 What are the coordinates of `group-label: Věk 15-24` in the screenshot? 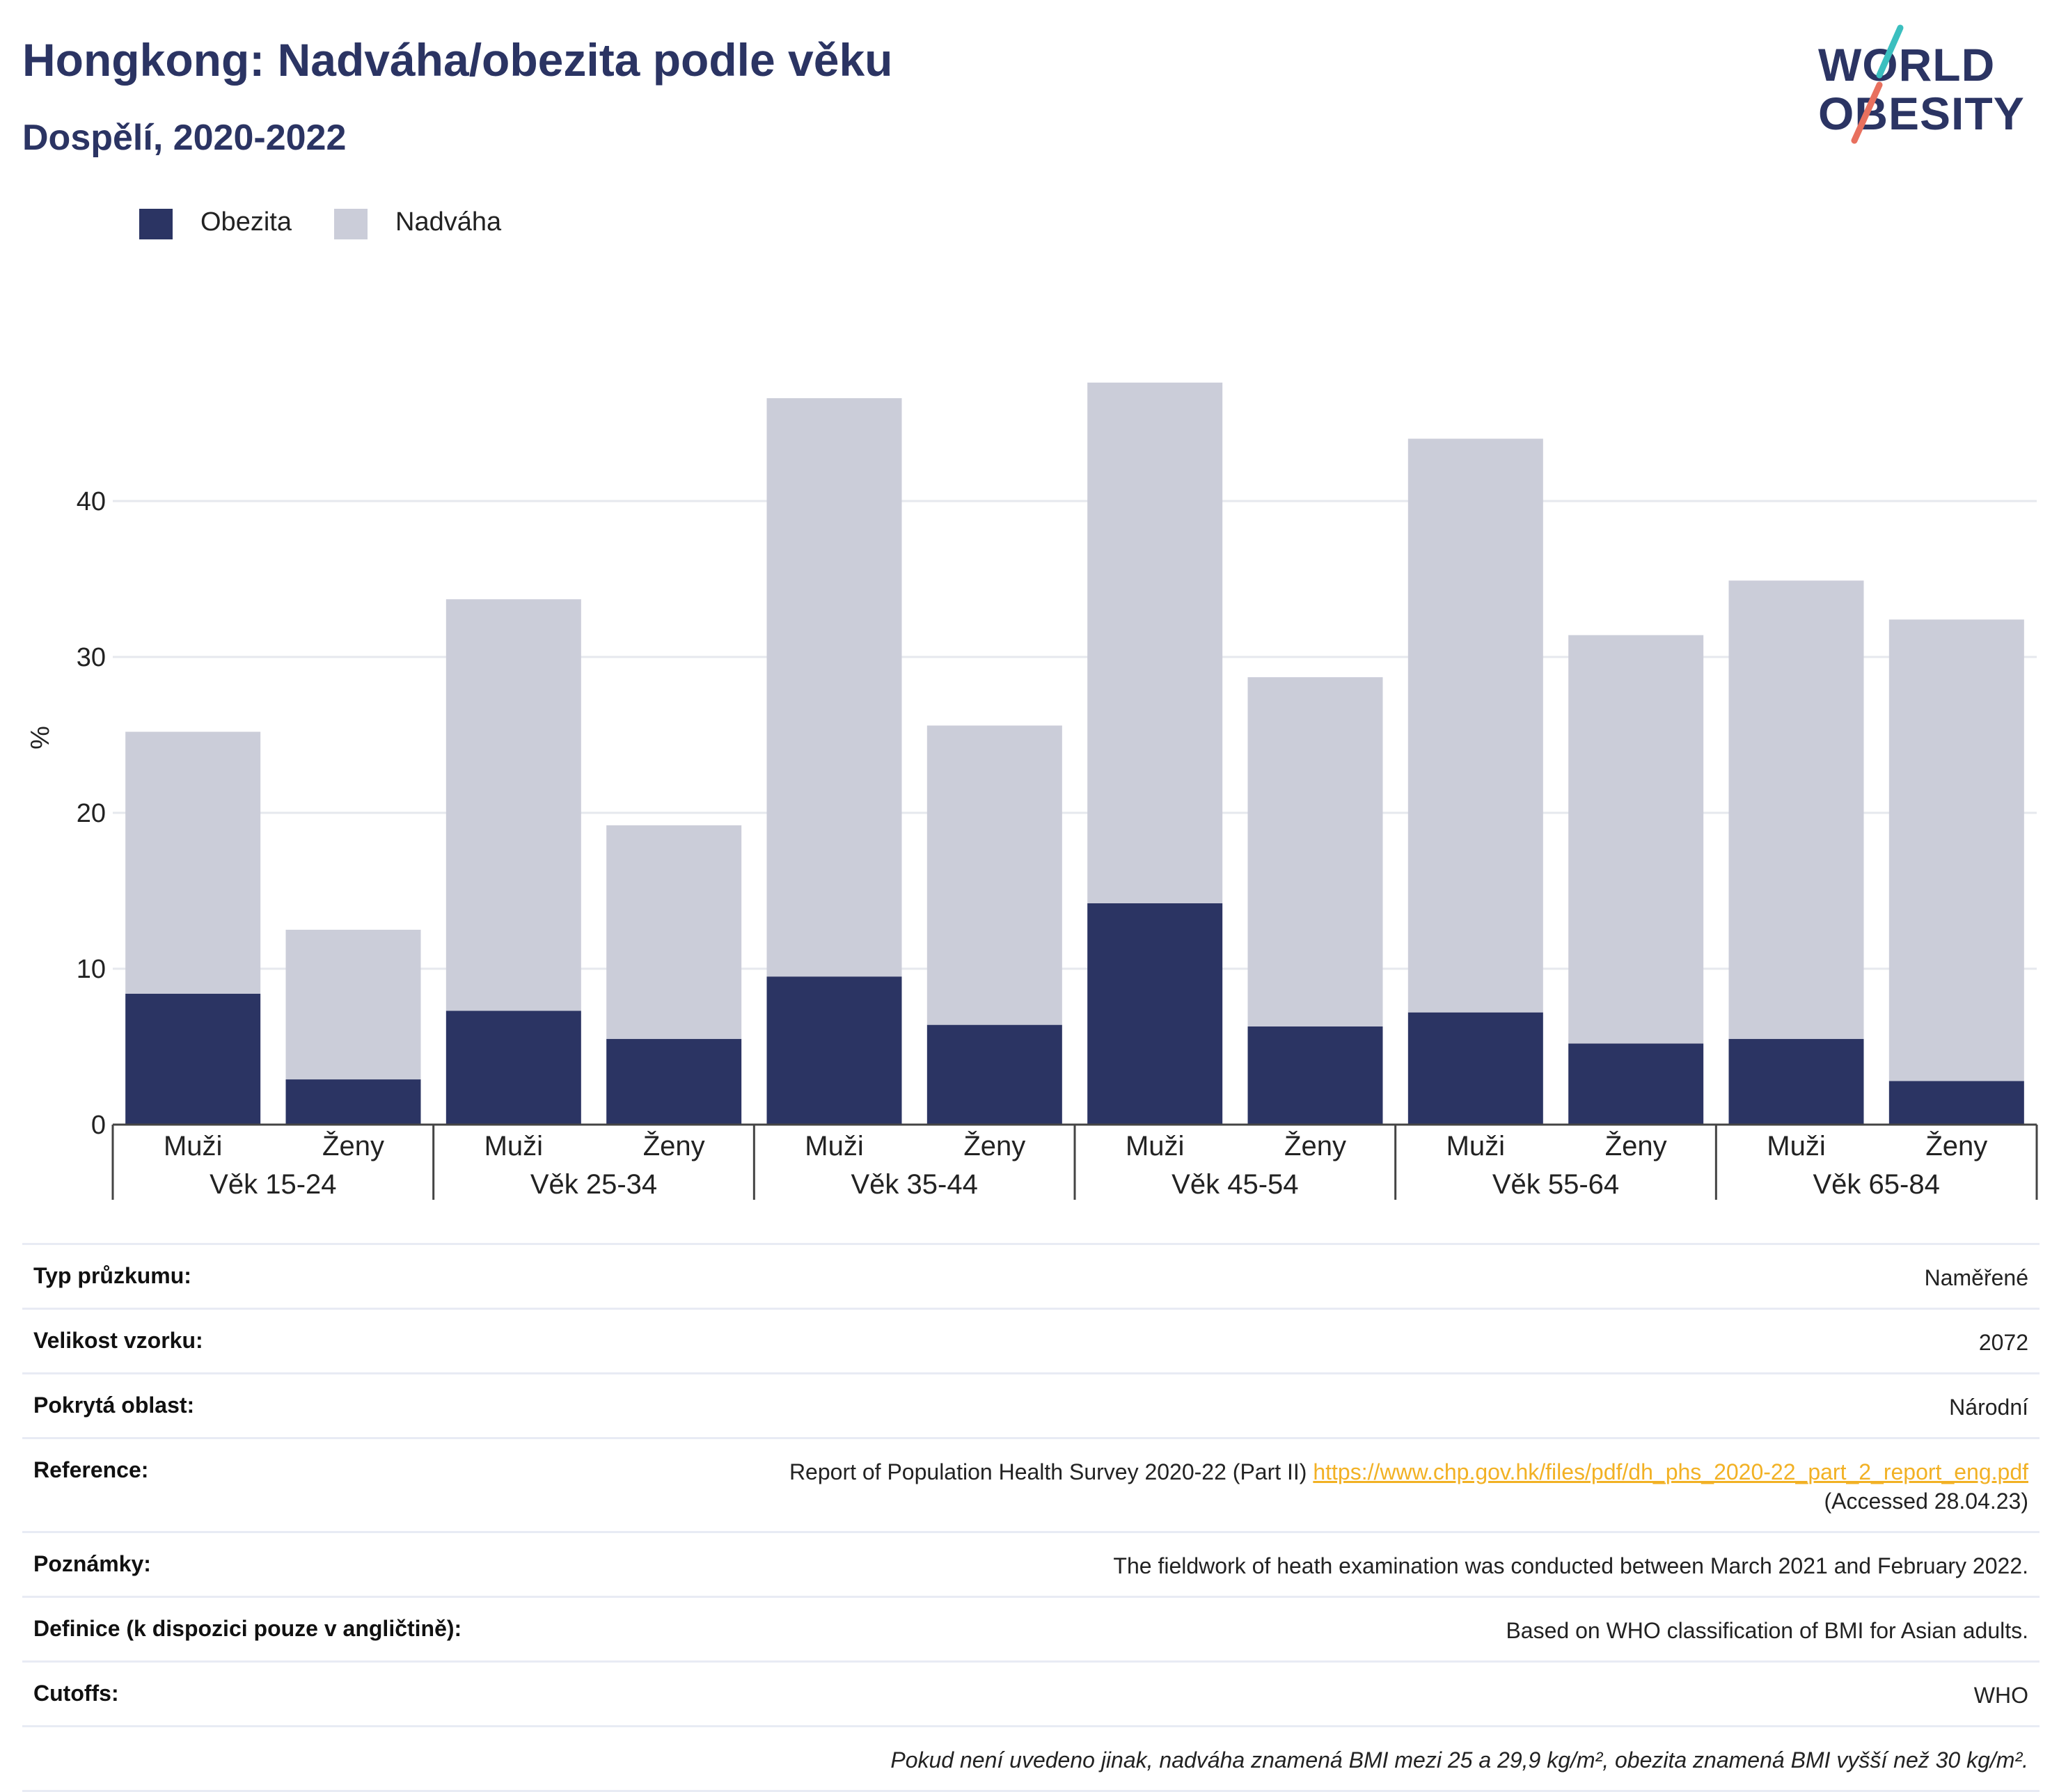 It's located at (273, 1184).